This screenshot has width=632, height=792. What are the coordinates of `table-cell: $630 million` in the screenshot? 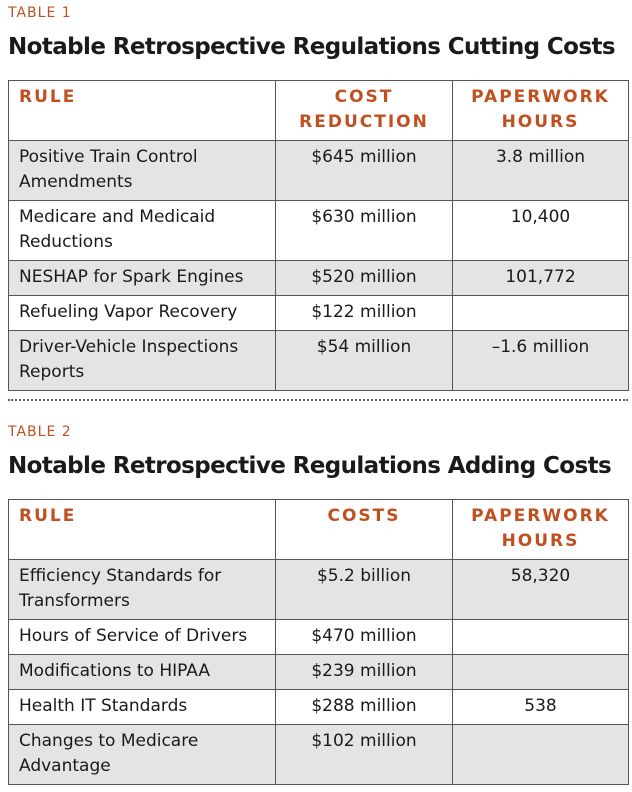 It's located at (364, 230).